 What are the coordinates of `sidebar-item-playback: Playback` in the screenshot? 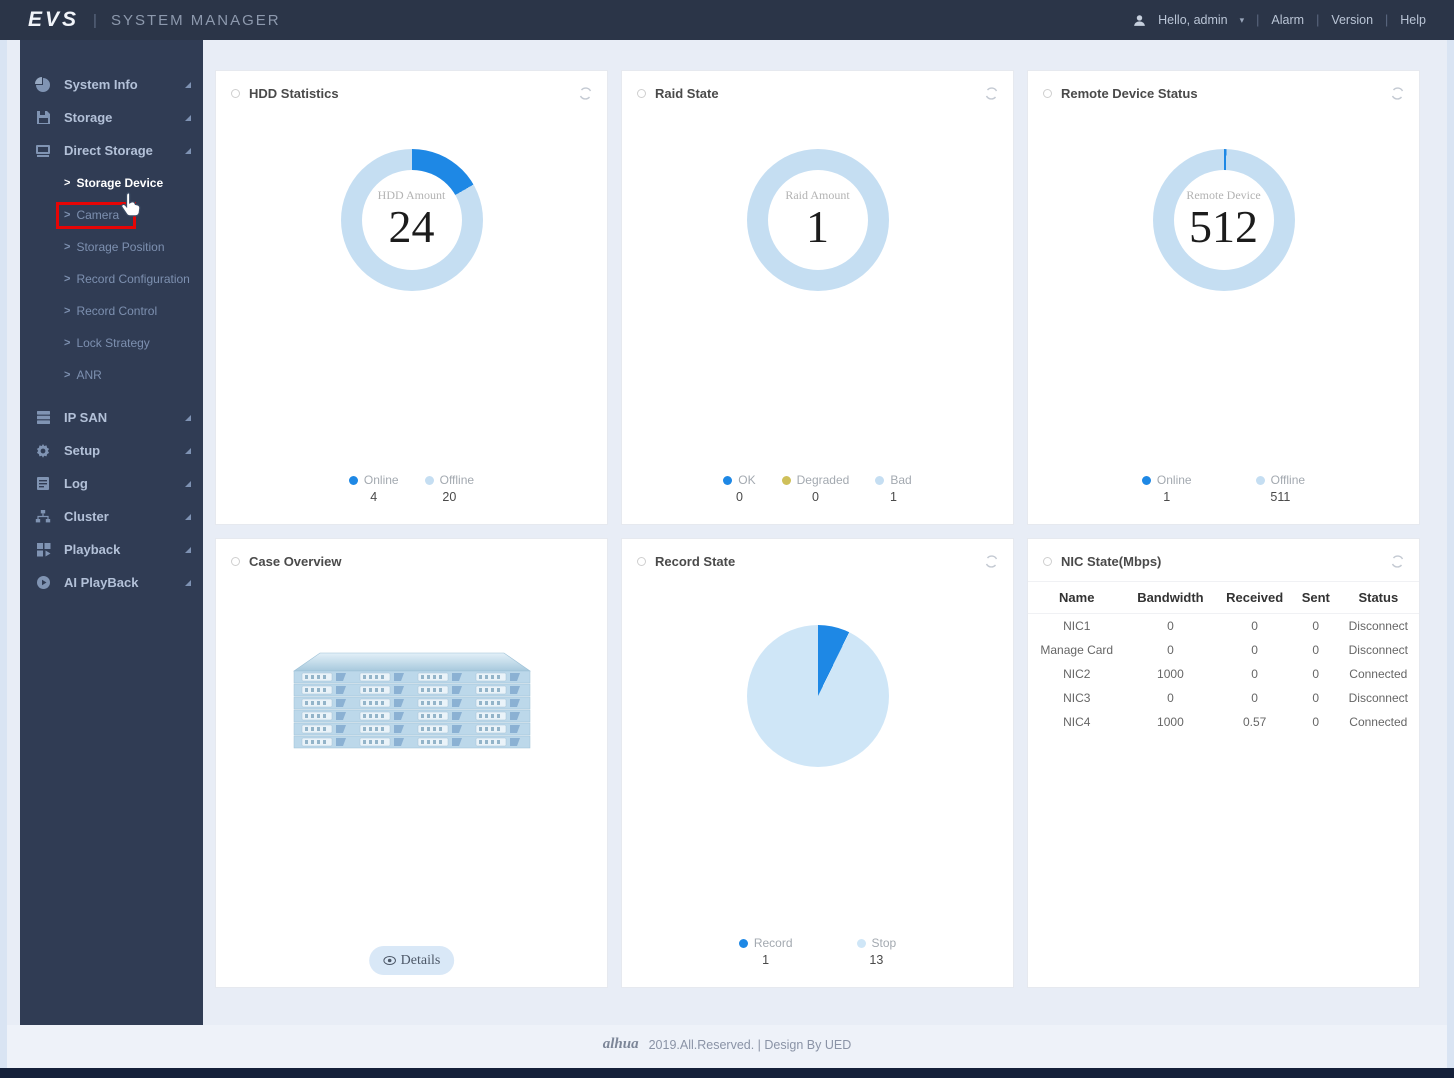 It's located at (111, 549).